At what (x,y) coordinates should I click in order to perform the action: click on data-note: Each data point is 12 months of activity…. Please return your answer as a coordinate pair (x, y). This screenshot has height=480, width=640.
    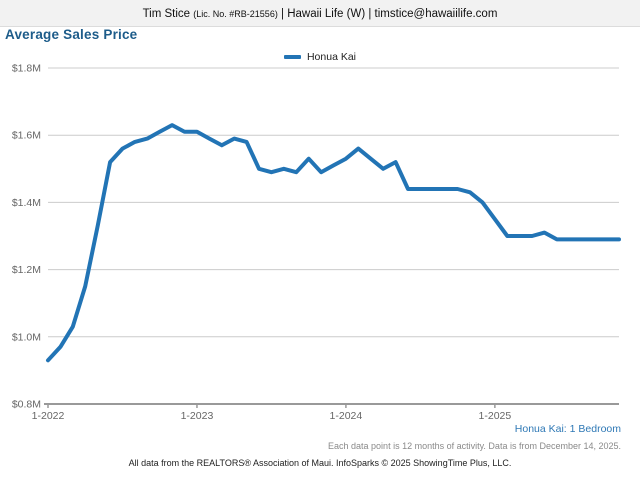
    Looking at the image, I should click on (474, 446).